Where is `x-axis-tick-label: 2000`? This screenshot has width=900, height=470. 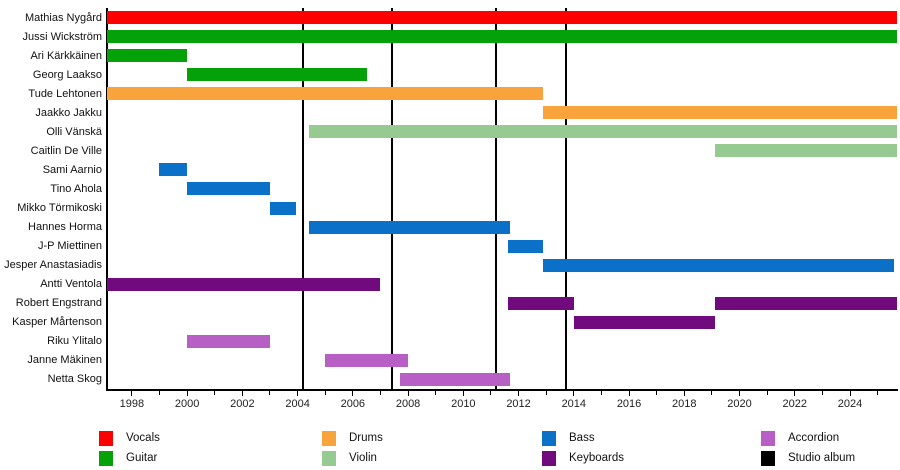
x-axis-tick-label: 2000 is located at coordinates (187, 404).